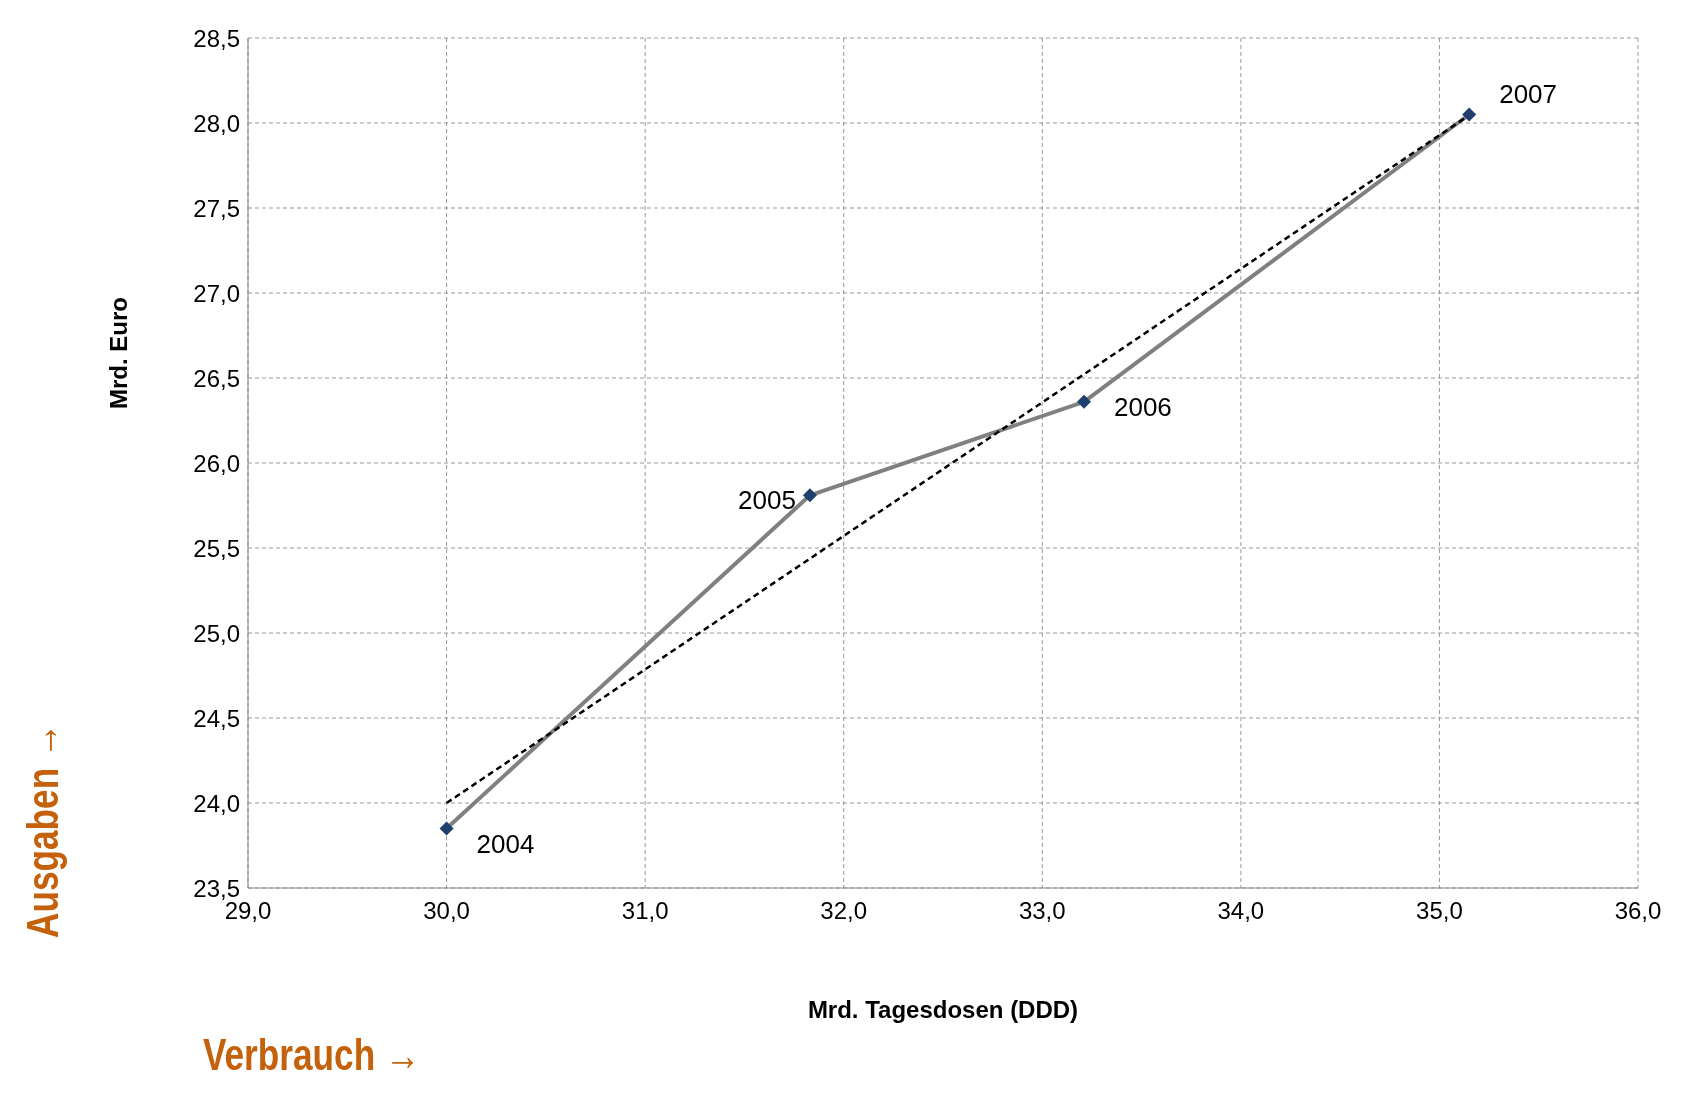  What do you see at coordinates (216, 38) in the screenshot?
I see `y-tick-label: 28,5` at bounding box center [216, 38].